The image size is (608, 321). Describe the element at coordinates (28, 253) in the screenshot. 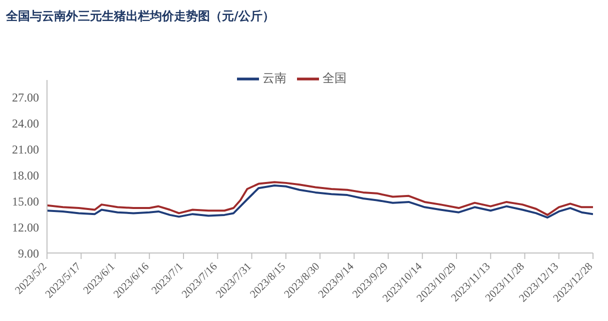

I see `y-tick-label: 9.00` at that location.